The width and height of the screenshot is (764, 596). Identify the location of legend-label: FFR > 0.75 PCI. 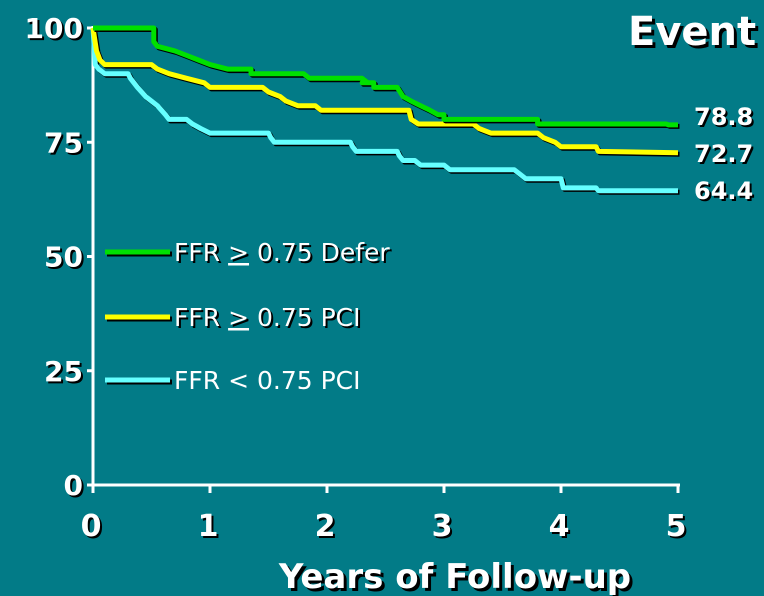
(267, 317).